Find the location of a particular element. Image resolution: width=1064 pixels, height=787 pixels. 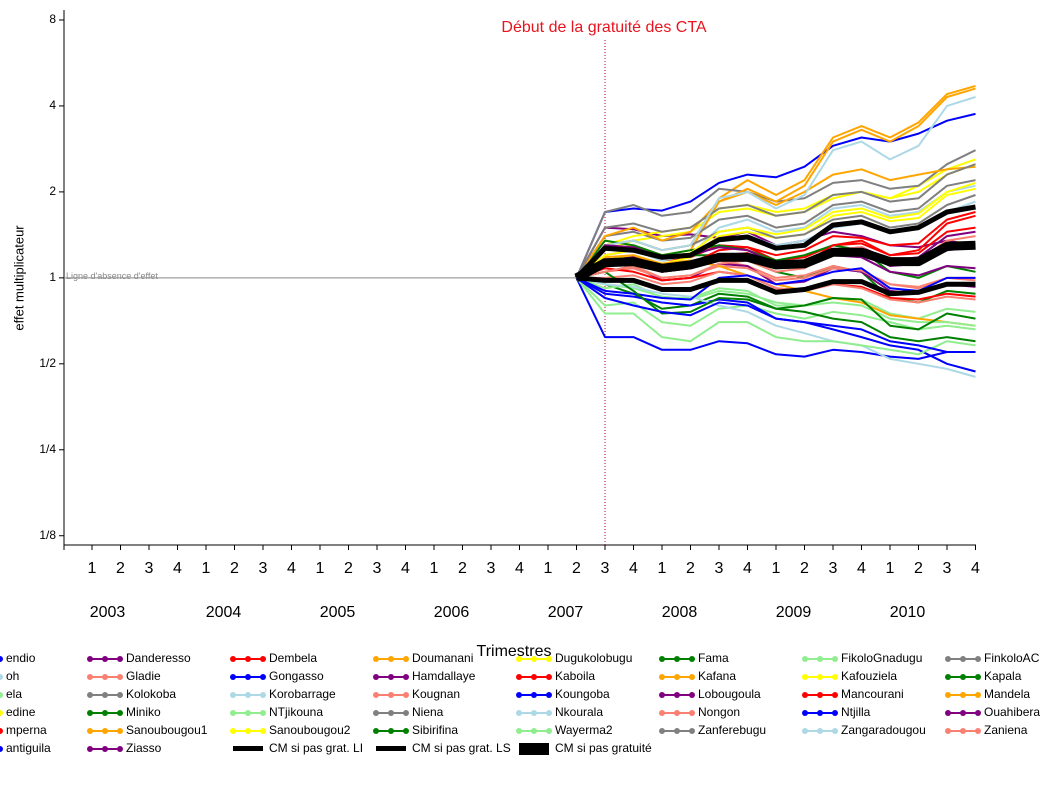

legend-label: CM si pas grat. LS is located at coordinates (461, 748).